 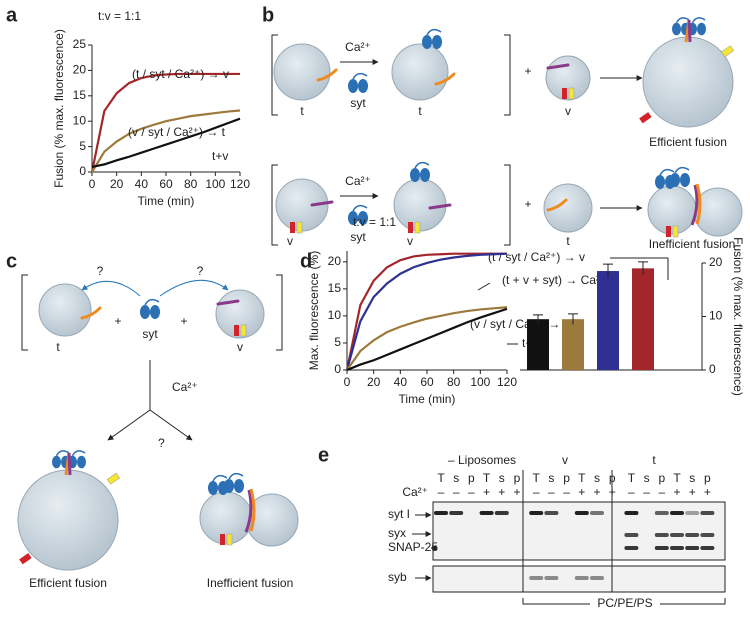 I want to click on x-tick-label: 80, so click(x=191, y=184).